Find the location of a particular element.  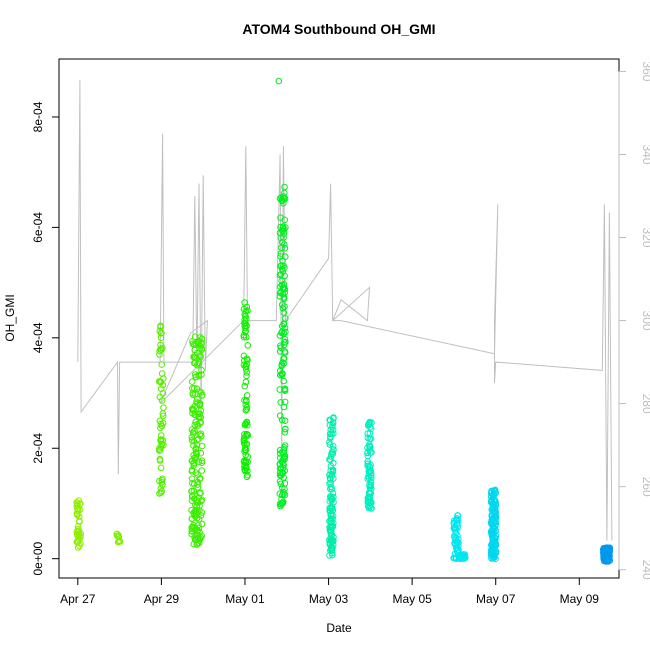

y-axis: 0e+00 2e-04 4e-04 6e-04 8e-04 is located at coordinates (45, 338).